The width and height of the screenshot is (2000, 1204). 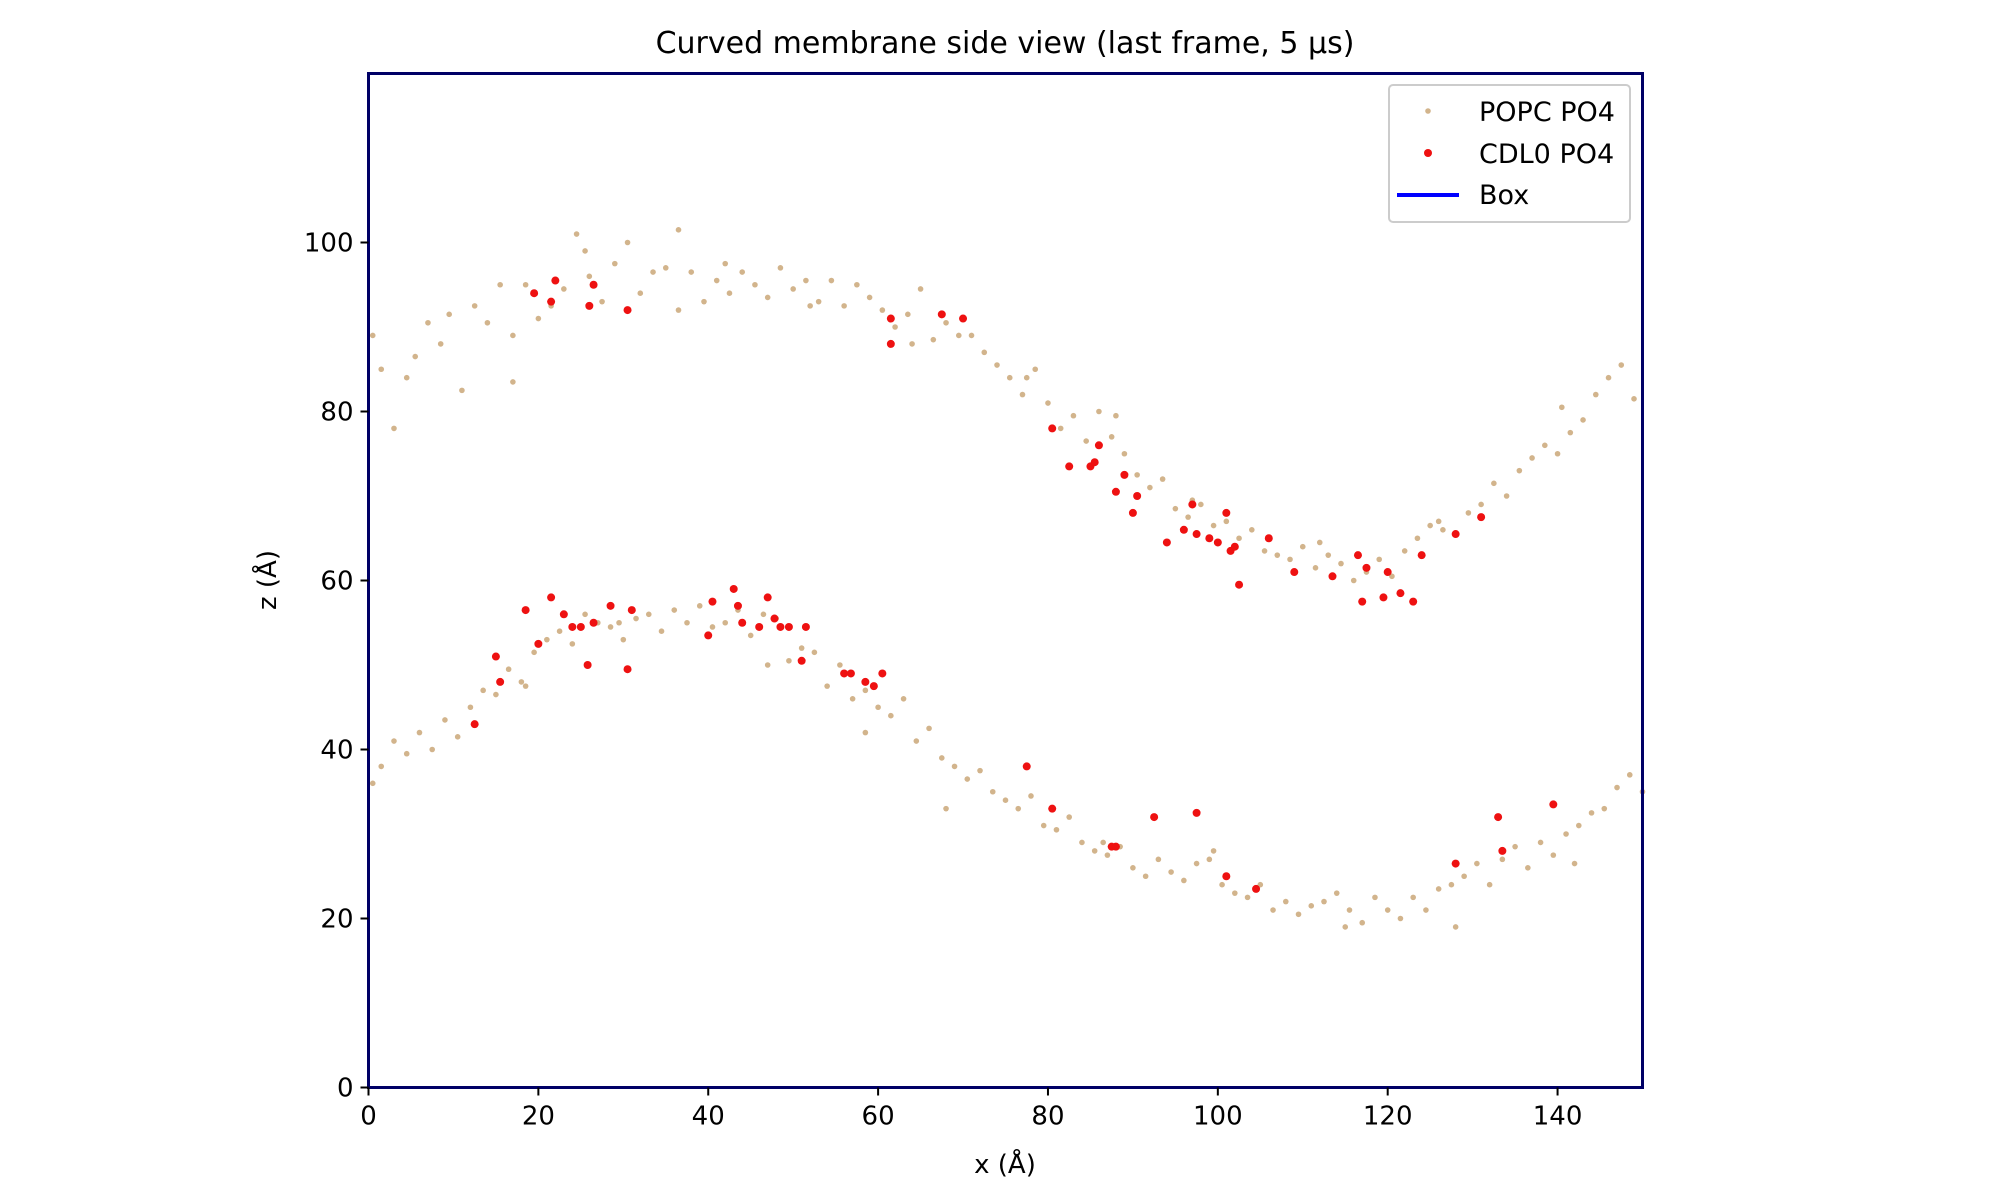 I want to click on y-tick-label: 80, so click(x=336, y=413).